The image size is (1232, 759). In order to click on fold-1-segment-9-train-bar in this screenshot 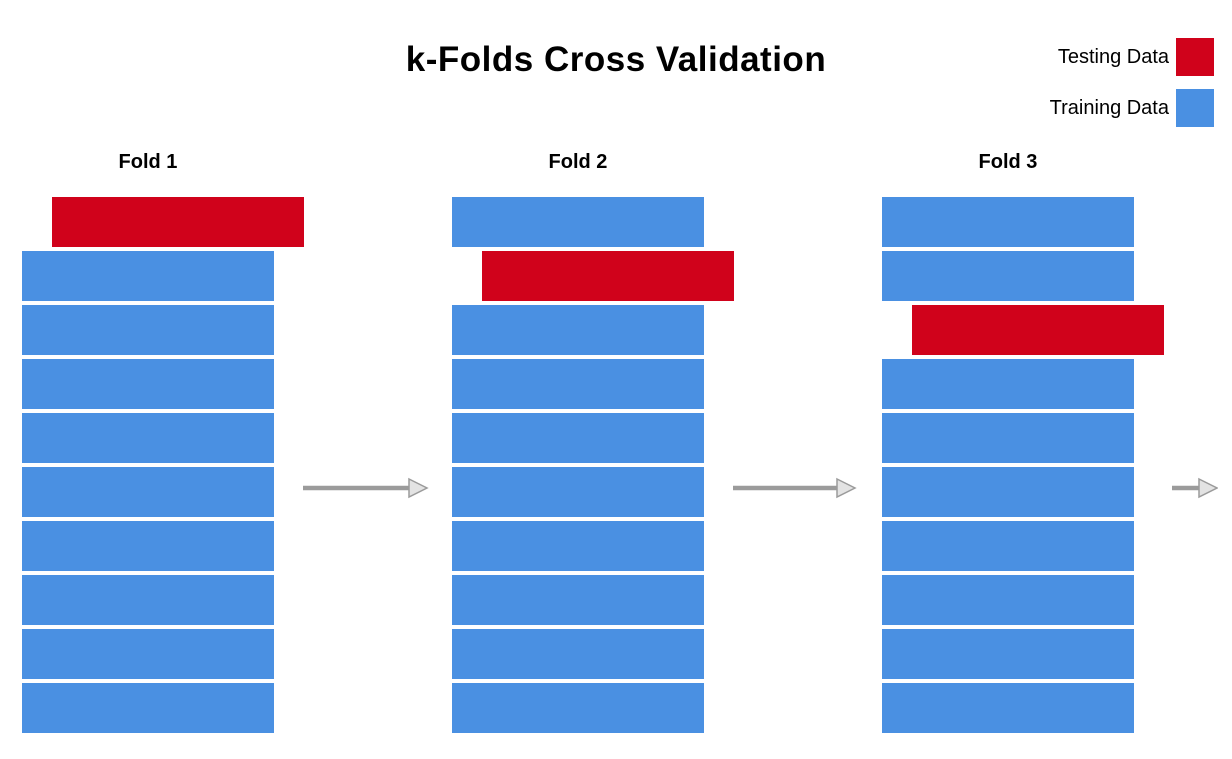, I will do `click(148, 654)`.